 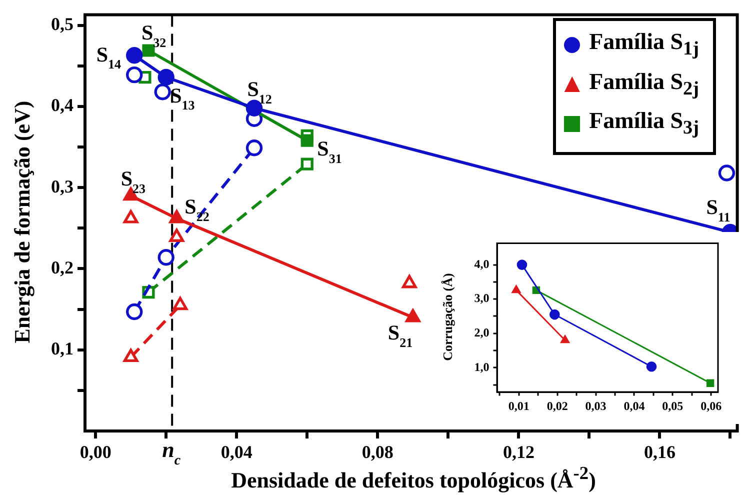 I want to click on x-tick-label: 0,16, so click(x=660, y=452).